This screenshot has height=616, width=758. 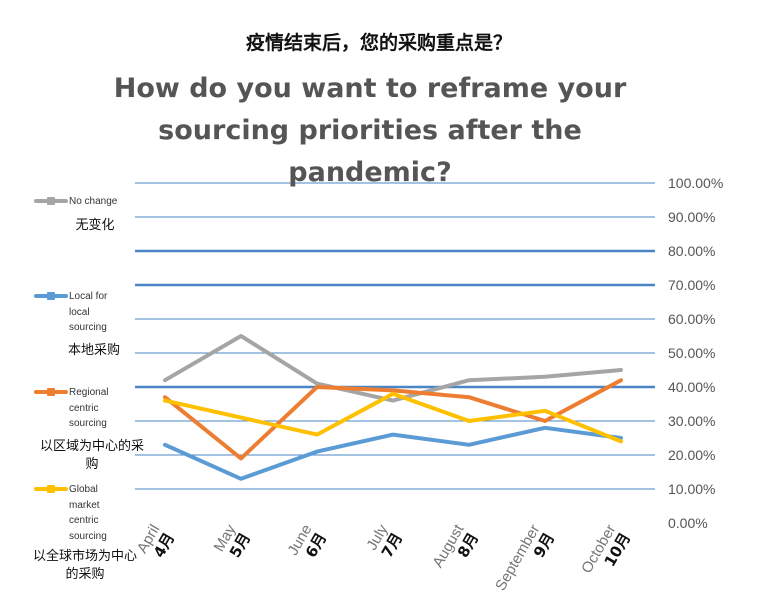 I want to click on y-tick-label: 70.00%, so click(x=691, y=285).